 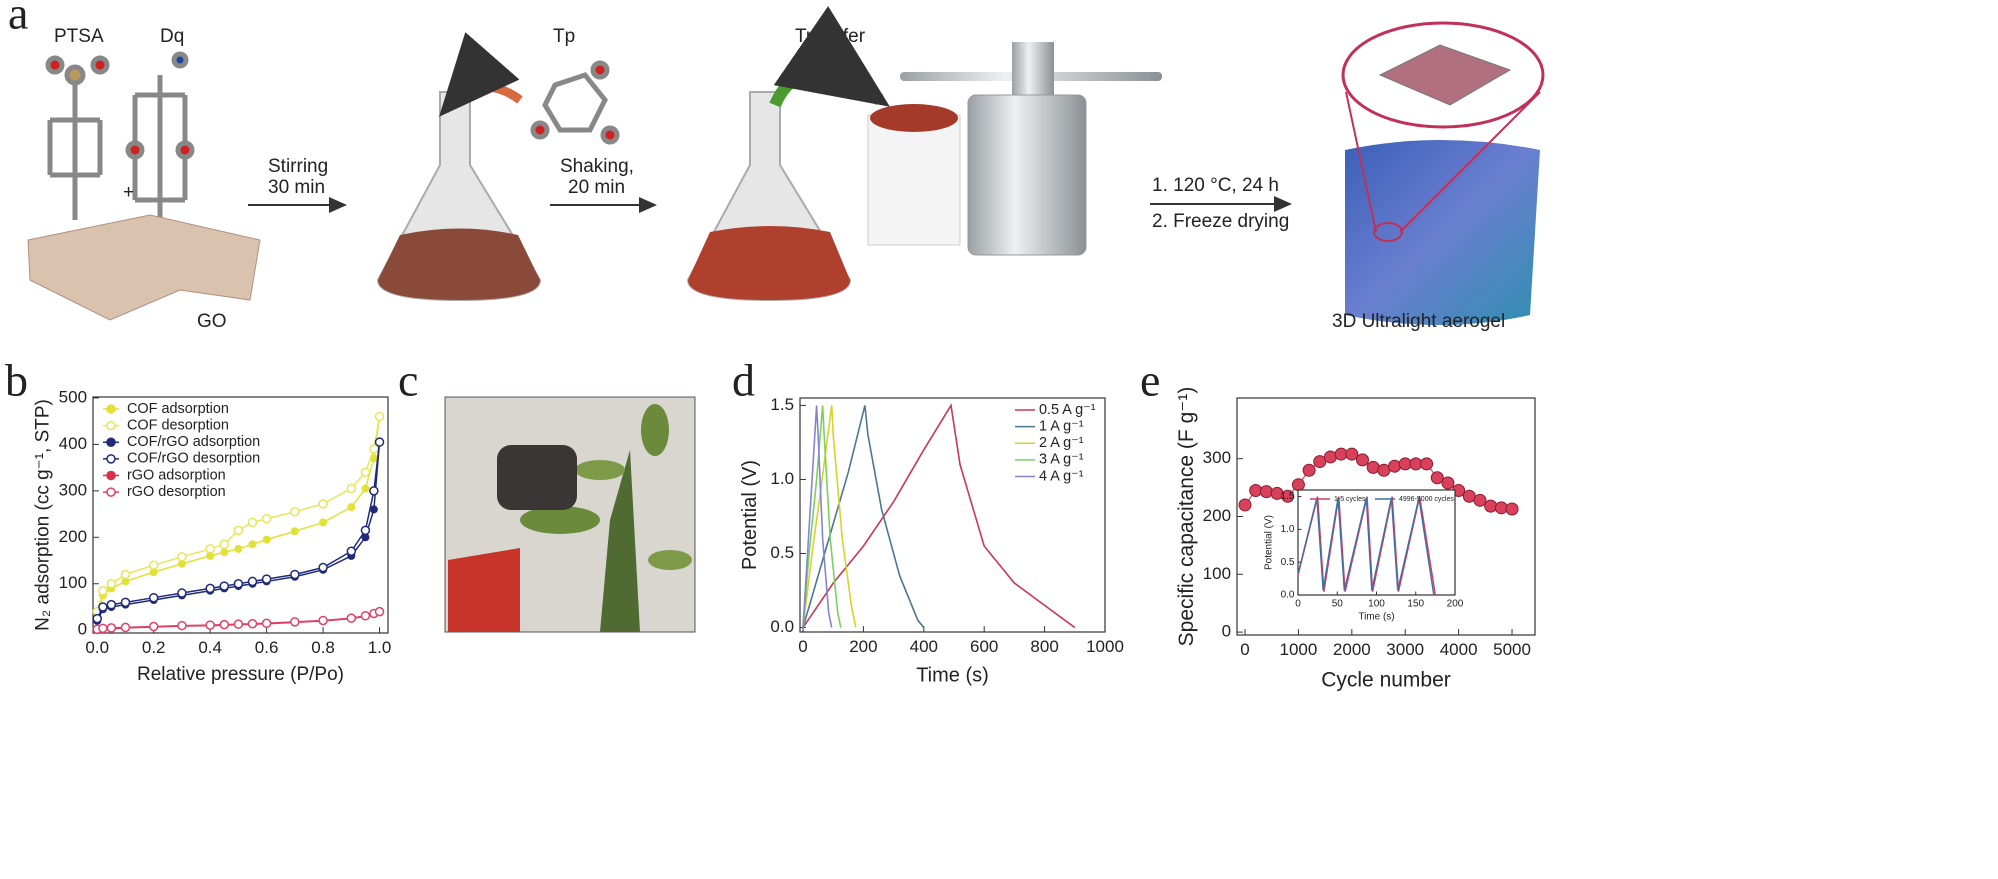 I want to click on label: 2. Freeze drying, so click(x=1220, y=221).